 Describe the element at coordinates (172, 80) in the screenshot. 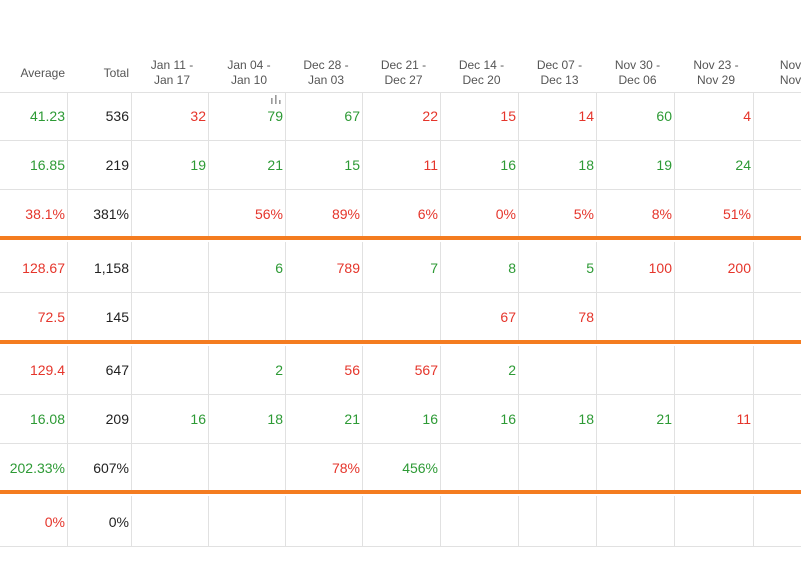

I see `column-header-line2: Jan 17` at that location.